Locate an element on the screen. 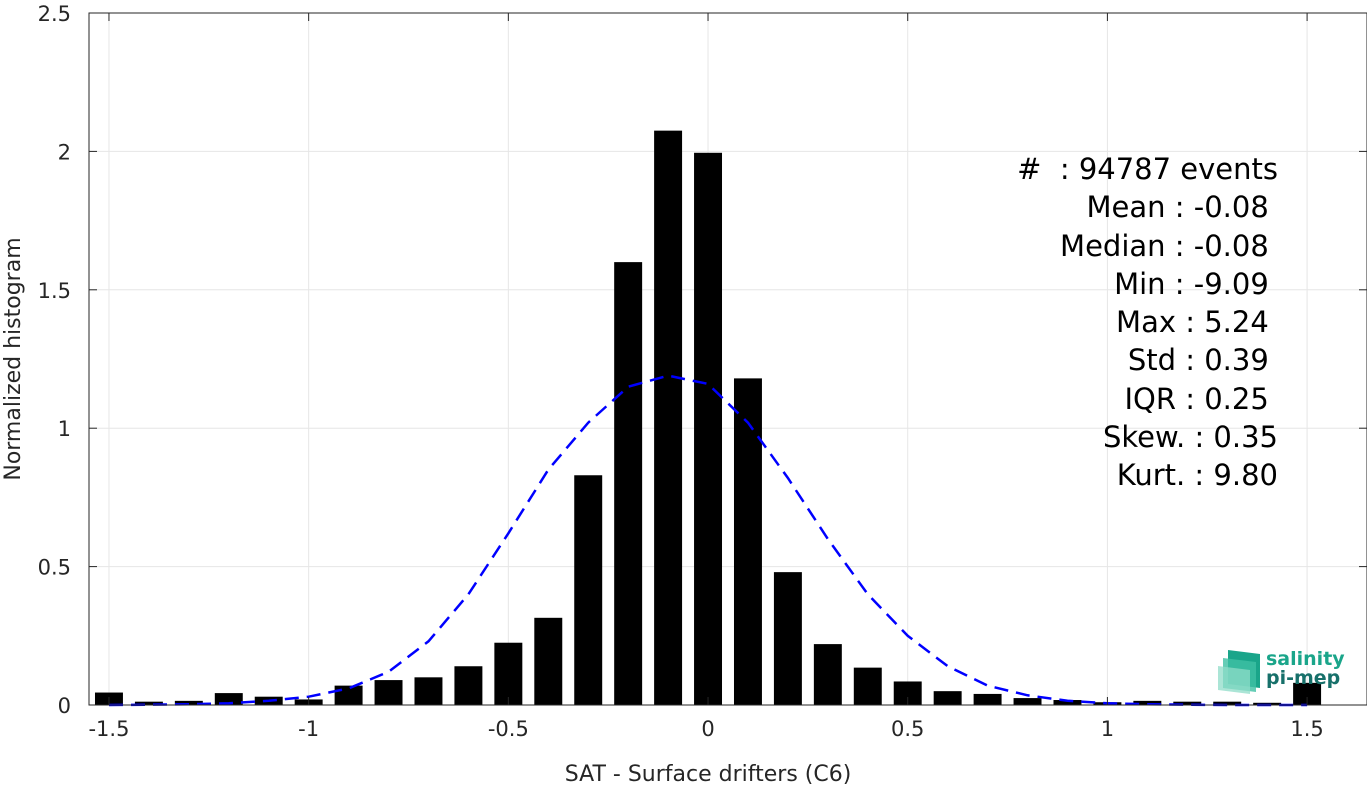 Image resolution: width=1367 pixels, height=785 pixels. x-tick-label: 1 is located at coordinates (1107, 729).